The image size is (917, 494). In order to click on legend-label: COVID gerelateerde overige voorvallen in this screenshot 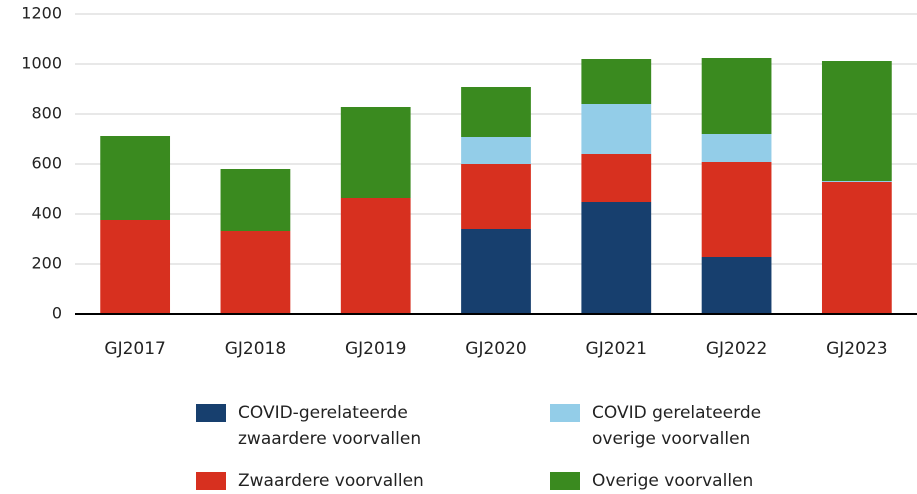, I will do `click(677, 426)`.